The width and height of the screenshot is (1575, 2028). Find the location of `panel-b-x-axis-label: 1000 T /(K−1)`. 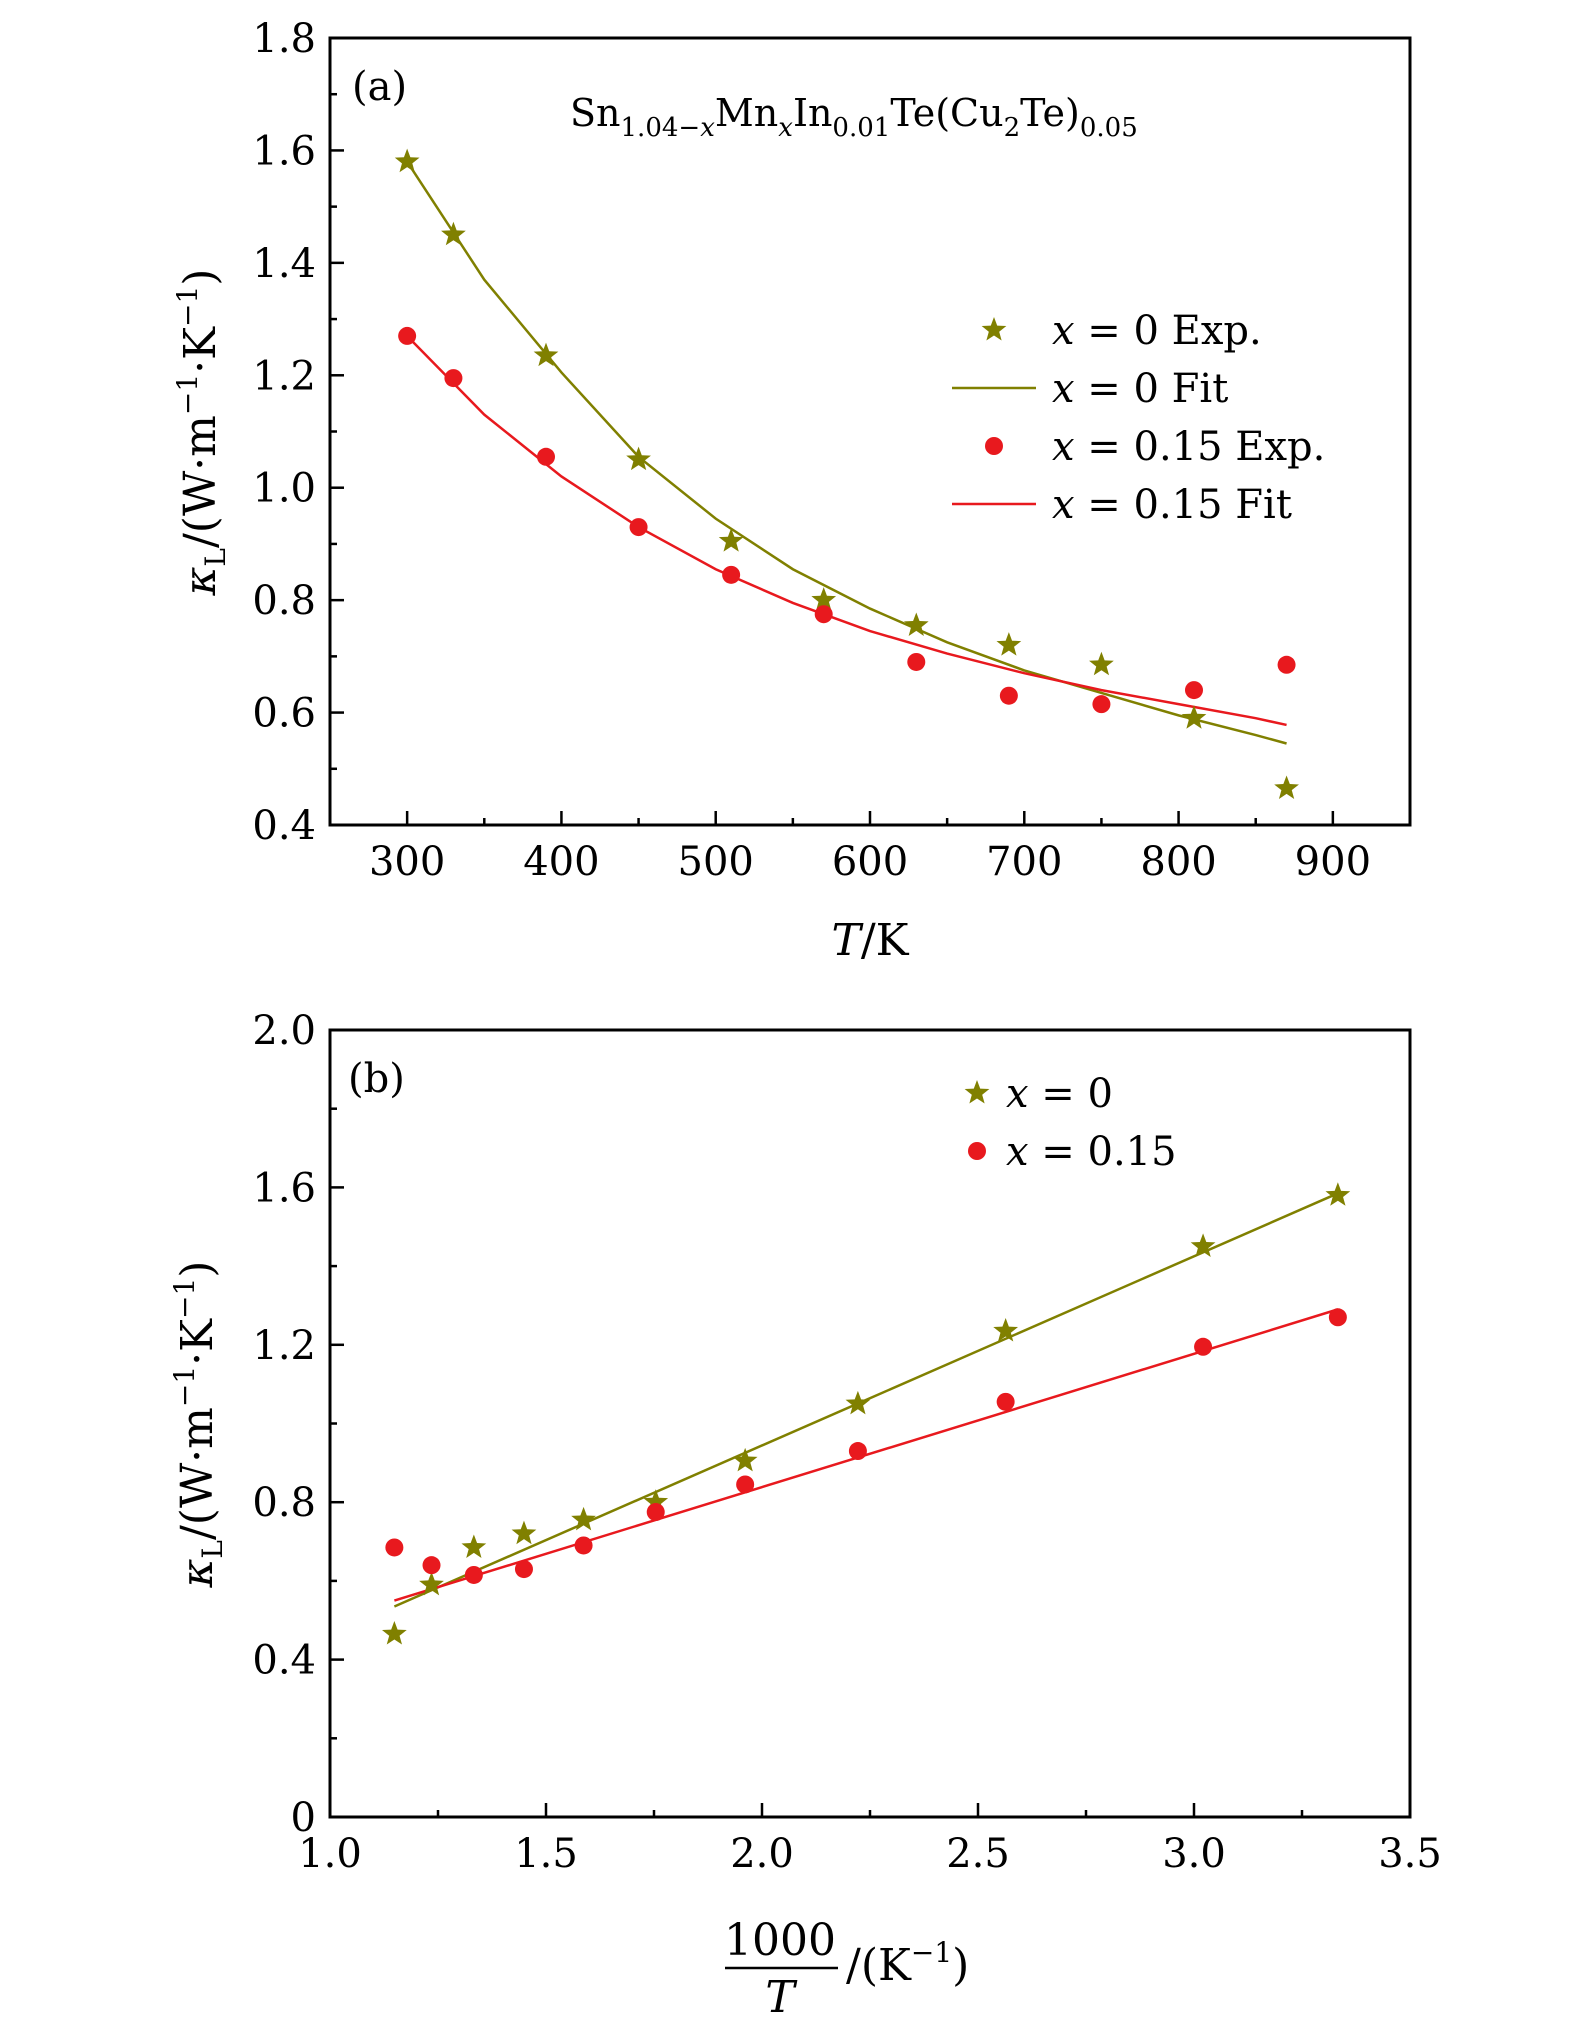

panel-b-x-axis-label: 1000 T /(K−1) is located at coordinates (846, 1969).